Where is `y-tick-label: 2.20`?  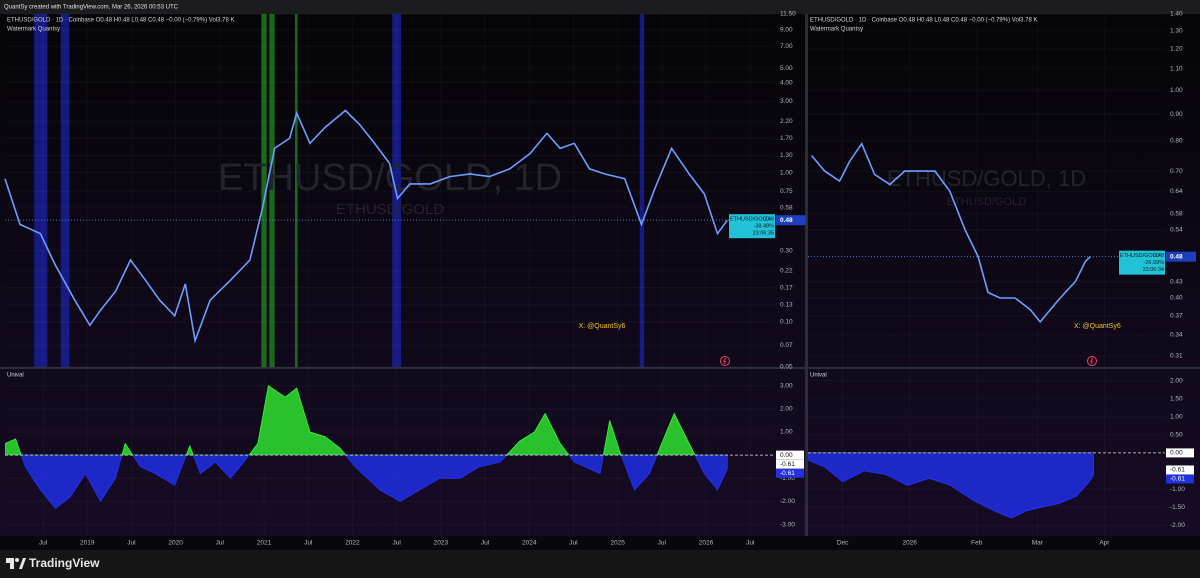 y-tick-label: 2.20 is located at coordinates (786, 121).